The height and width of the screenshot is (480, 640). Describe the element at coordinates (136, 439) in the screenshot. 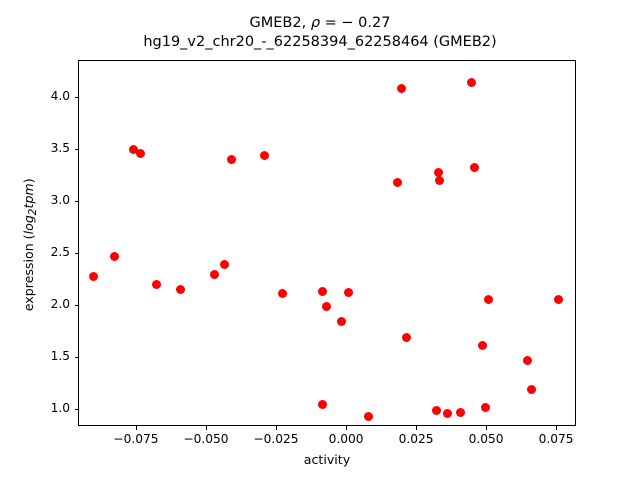

I see `x-tick-label: −0.075` at that location.